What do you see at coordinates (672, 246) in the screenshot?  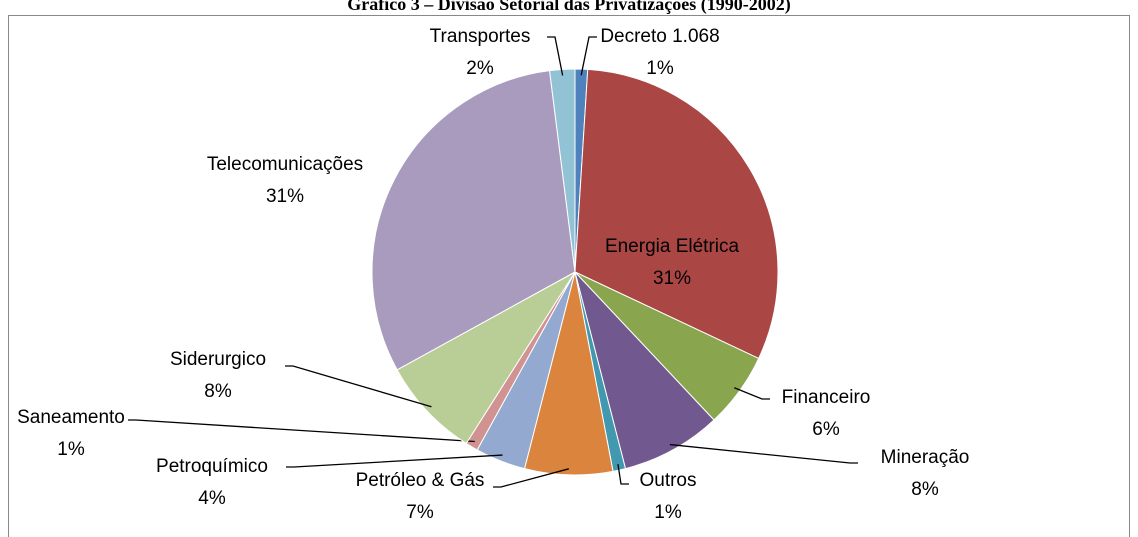 I see `slice-label: Energia Elétrica` at bounding box center [672, 246].